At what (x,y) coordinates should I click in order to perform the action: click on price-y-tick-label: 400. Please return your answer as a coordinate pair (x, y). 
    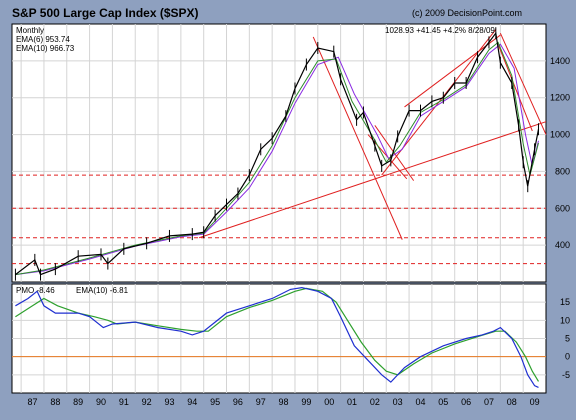
    Looking at the image, I should click on (562, 245).